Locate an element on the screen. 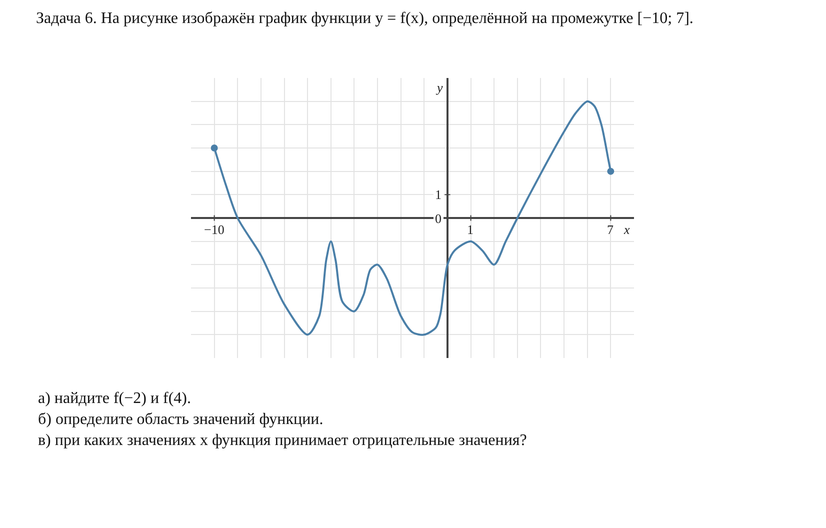 The image size is (826, 528). y-axis-title: y is located at coordinates (439, 87).